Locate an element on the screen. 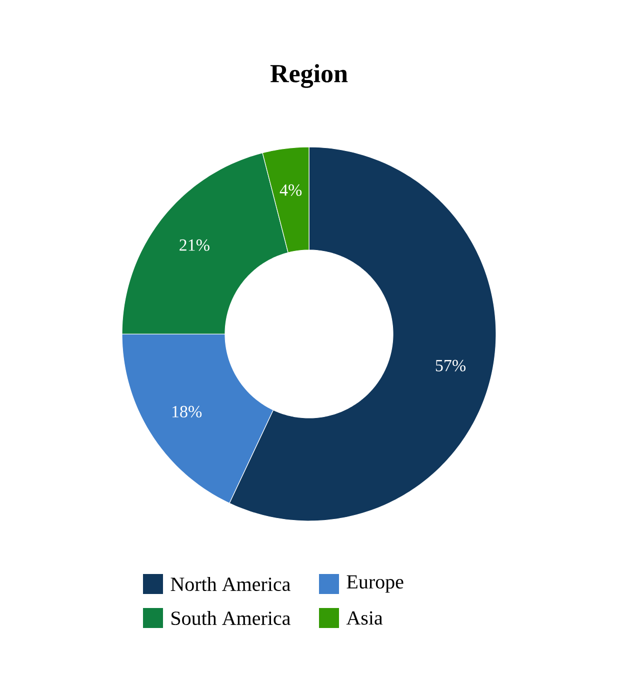 This screenshot has height=700, width=618. legend-label: Europe is located at coordinates (375, 584).